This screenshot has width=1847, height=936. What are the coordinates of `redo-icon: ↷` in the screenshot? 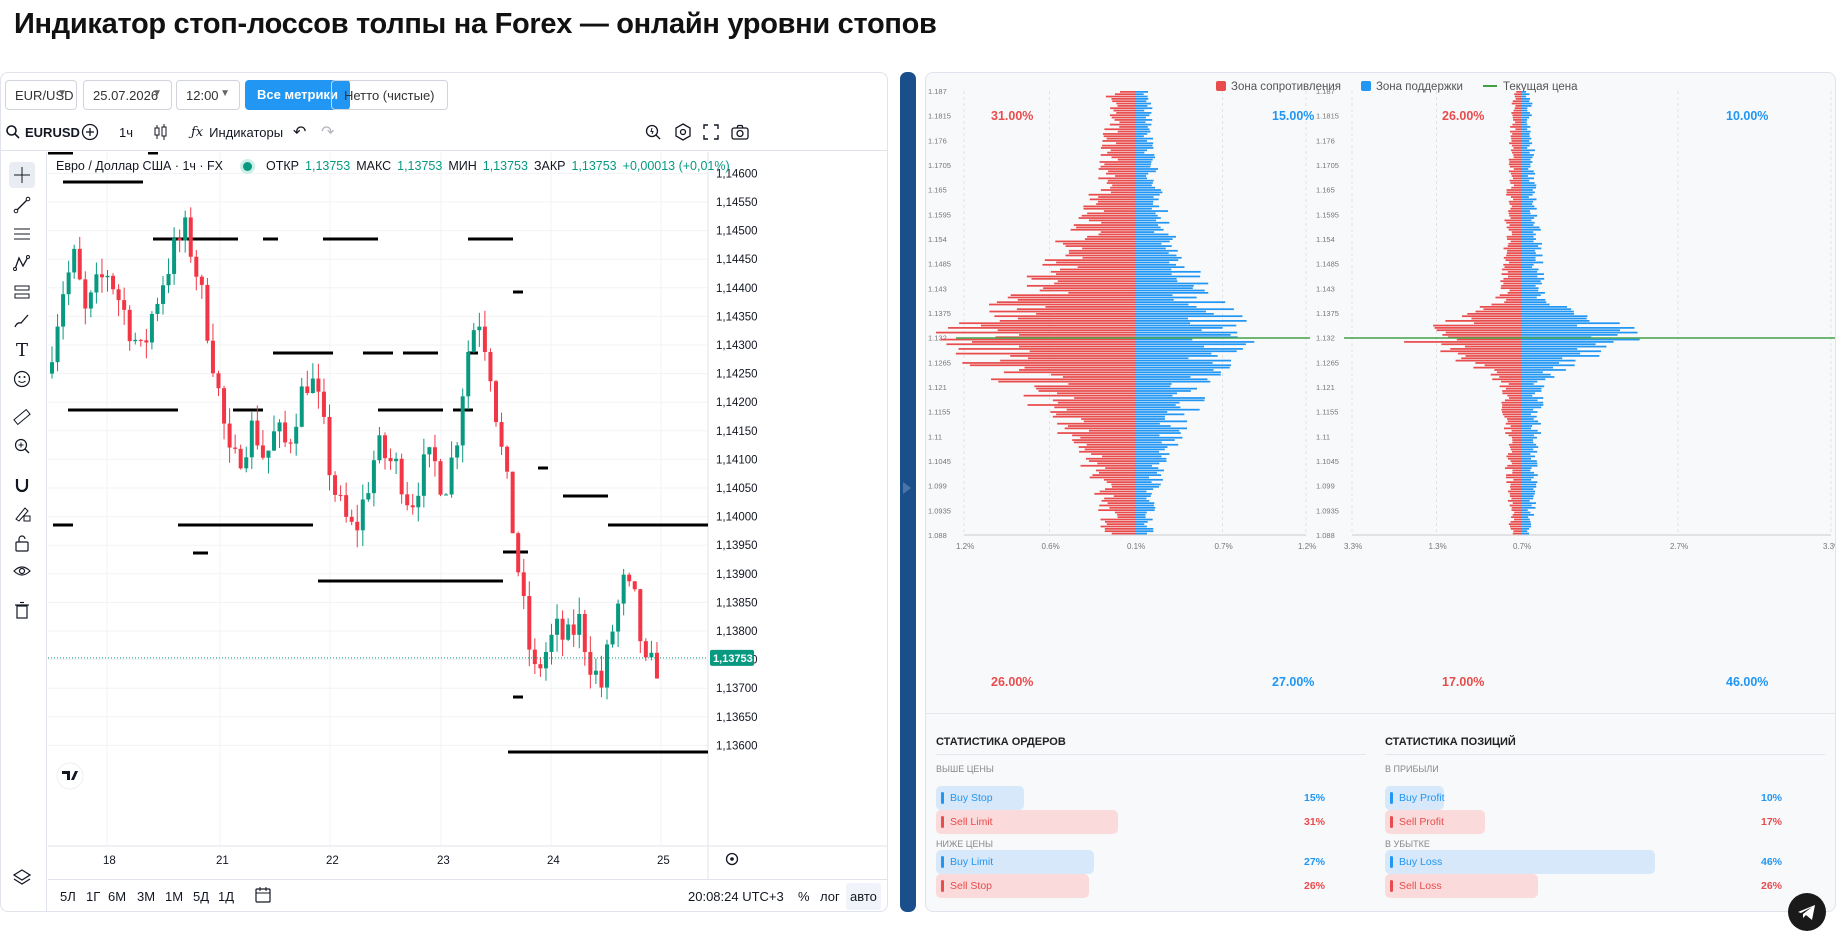 It's located at (328, 132).